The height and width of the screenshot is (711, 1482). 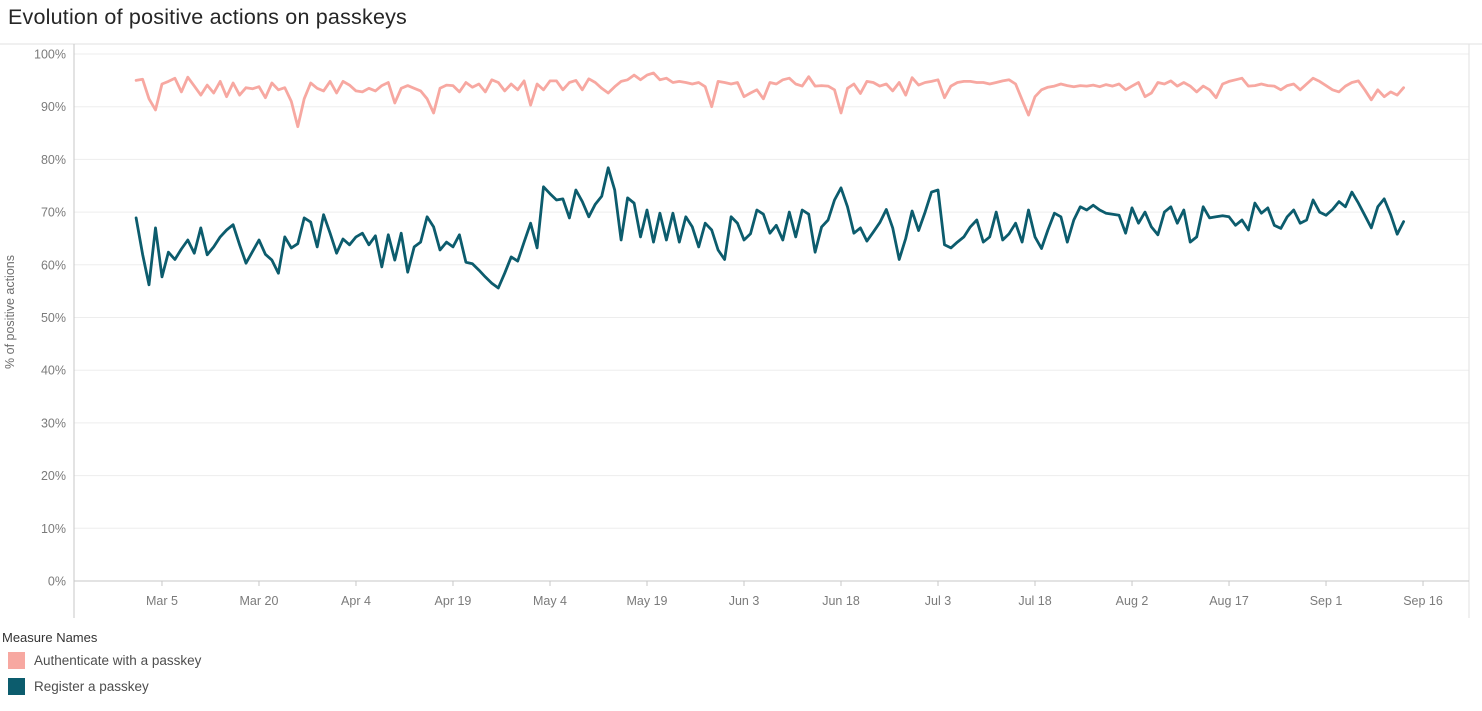 What do you see at coordinates (1132, 601) in the screenshot?
I see `x-tick-label-Aug 2: Aug 2` at bounding box center [1132, 601].